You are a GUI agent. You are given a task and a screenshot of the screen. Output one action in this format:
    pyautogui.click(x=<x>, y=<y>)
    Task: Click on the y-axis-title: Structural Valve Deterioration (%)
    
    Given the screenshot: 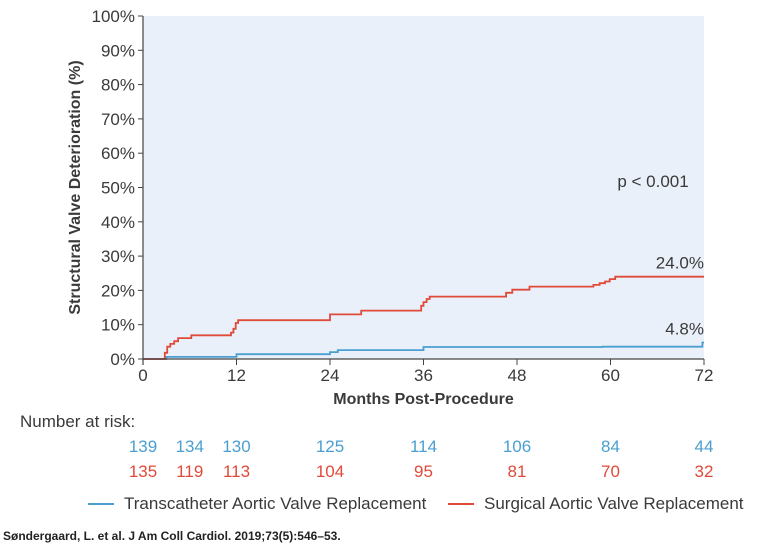 What is the action you would take?
    pyautogui.click(x=75, y=187)
    